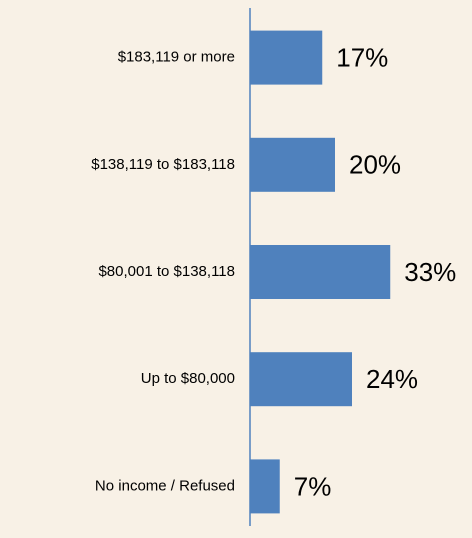 Image resolution: width=472 pixels, height=538 pixels. I want to click on value-label: 7%, so click(313, 486).